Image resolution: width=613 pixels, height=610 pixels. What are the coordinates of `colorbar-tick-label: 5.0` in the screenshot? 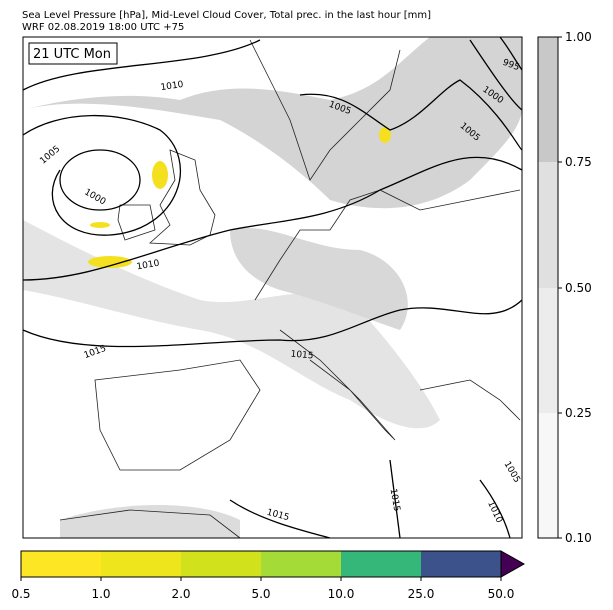 It's located at (260, 594).